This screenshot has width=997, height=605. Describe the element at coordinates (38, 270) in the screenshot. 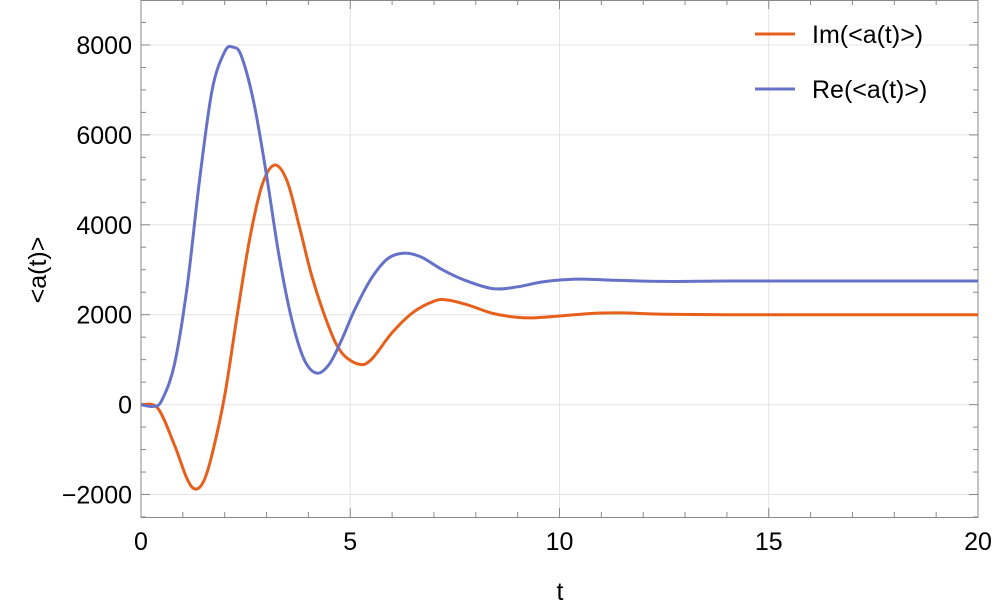

I see `y-axis-label: <a(t)>` at that location.